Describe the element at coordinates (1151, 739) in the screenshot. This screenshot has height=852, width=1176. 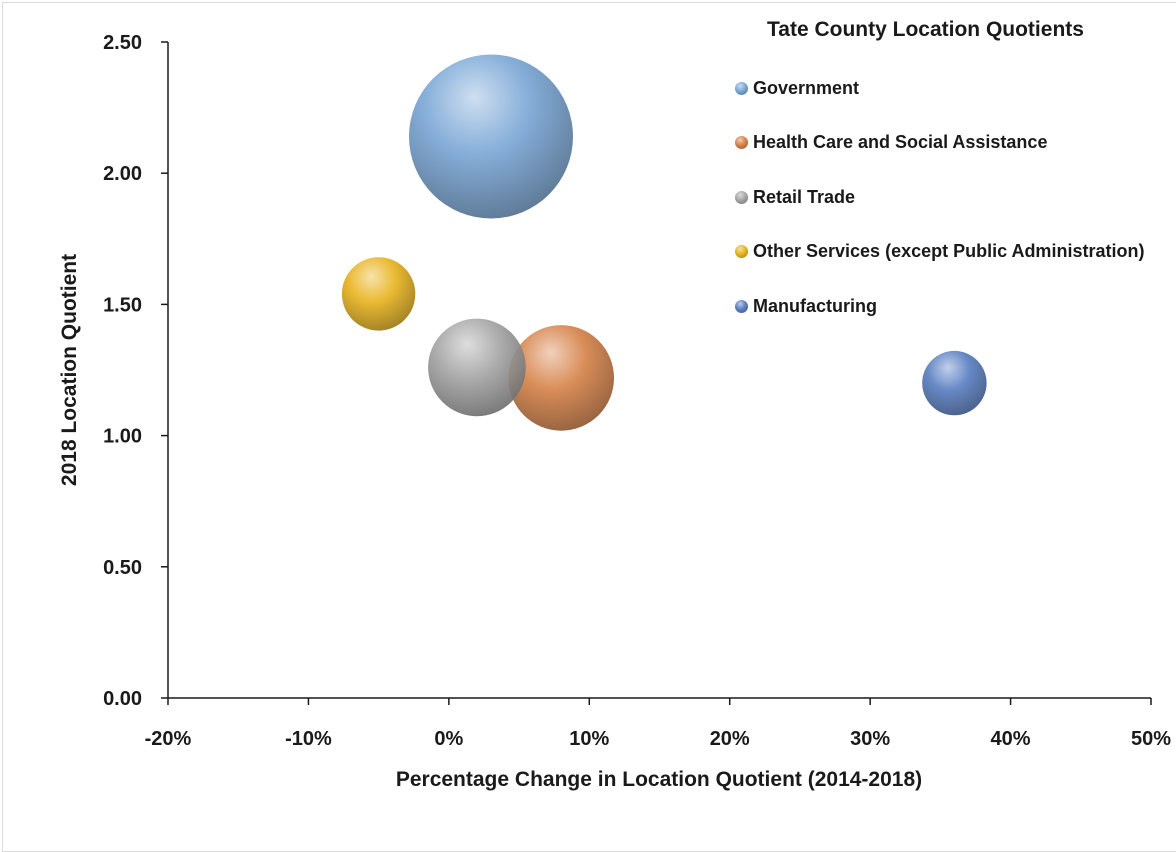
I see `x-tick-label: 50%` at that location.